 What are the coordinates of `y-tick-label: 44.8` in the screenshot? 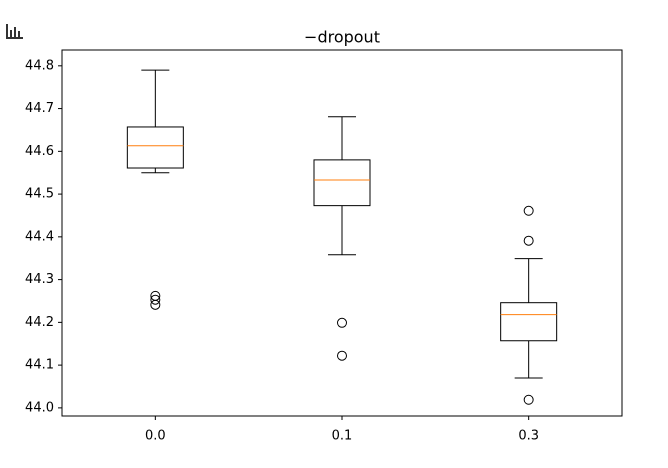 It's located at (39, 65).